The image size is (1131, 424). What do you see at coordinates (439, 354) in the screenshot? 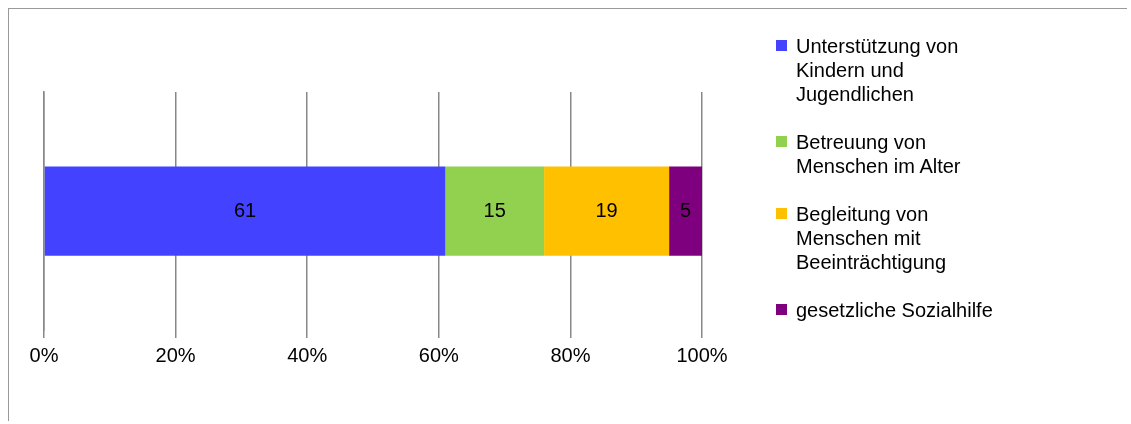
I see `x-tick-label: 60%` at bounding box center [439, 354].